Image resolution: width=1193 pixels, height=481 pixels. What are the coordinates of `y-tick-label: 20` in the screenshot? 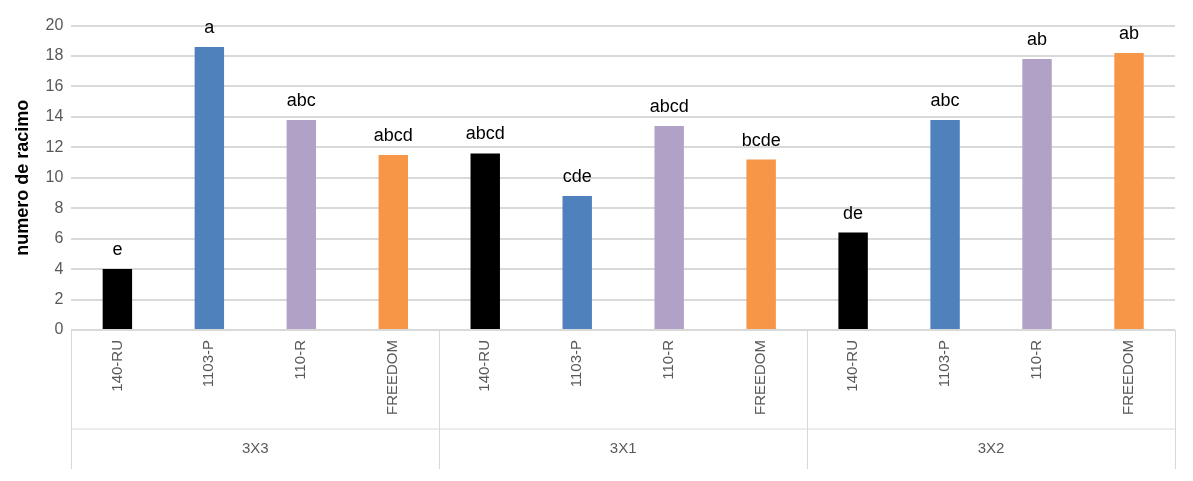 It's located at (54, 25).